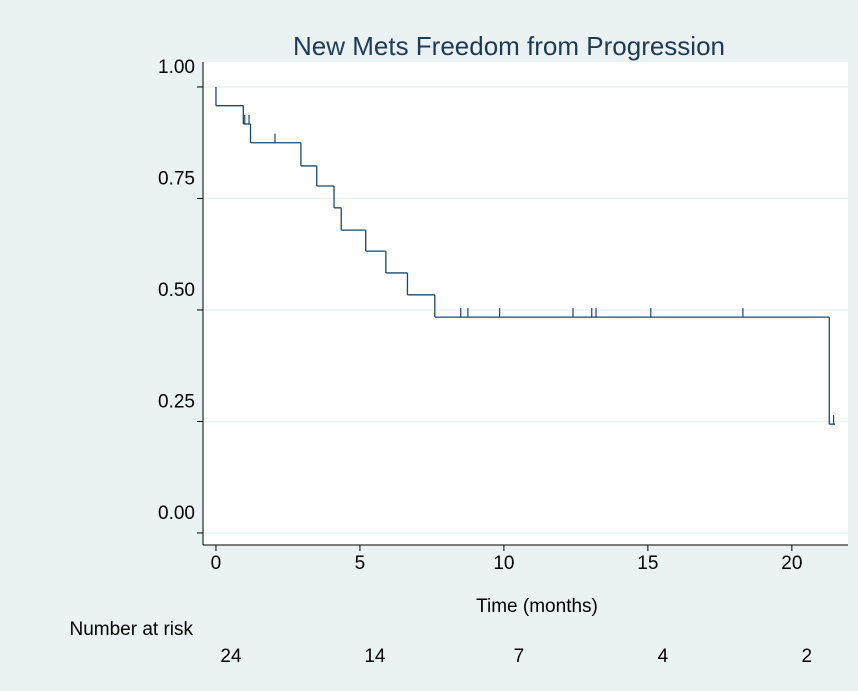 Image resolution: width=858 pixels, height=691 pixels. I want to click on risk-count: 4, so click(663, 656).